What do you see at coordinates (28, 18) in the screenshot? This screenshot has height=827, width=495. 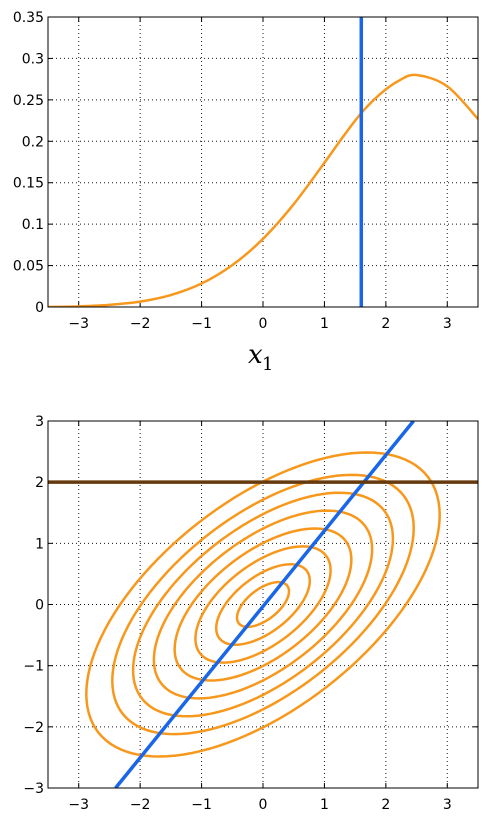 I see `y-tick-label: 0.35` at bounding box center [28, 18].